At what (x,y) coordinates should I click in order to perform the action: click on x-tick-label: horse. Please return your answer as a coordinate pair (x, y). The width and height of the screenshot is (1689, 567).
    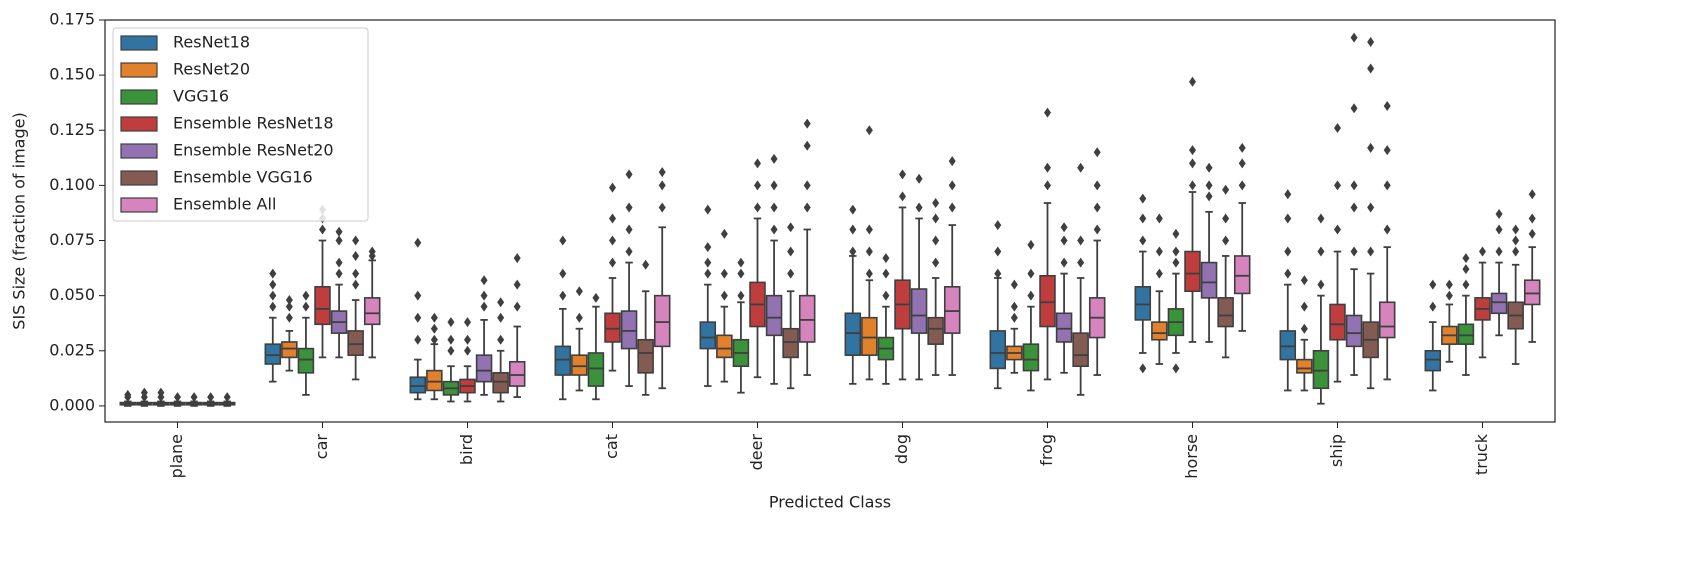
    Looking at the image, I should click on (1191, 456).